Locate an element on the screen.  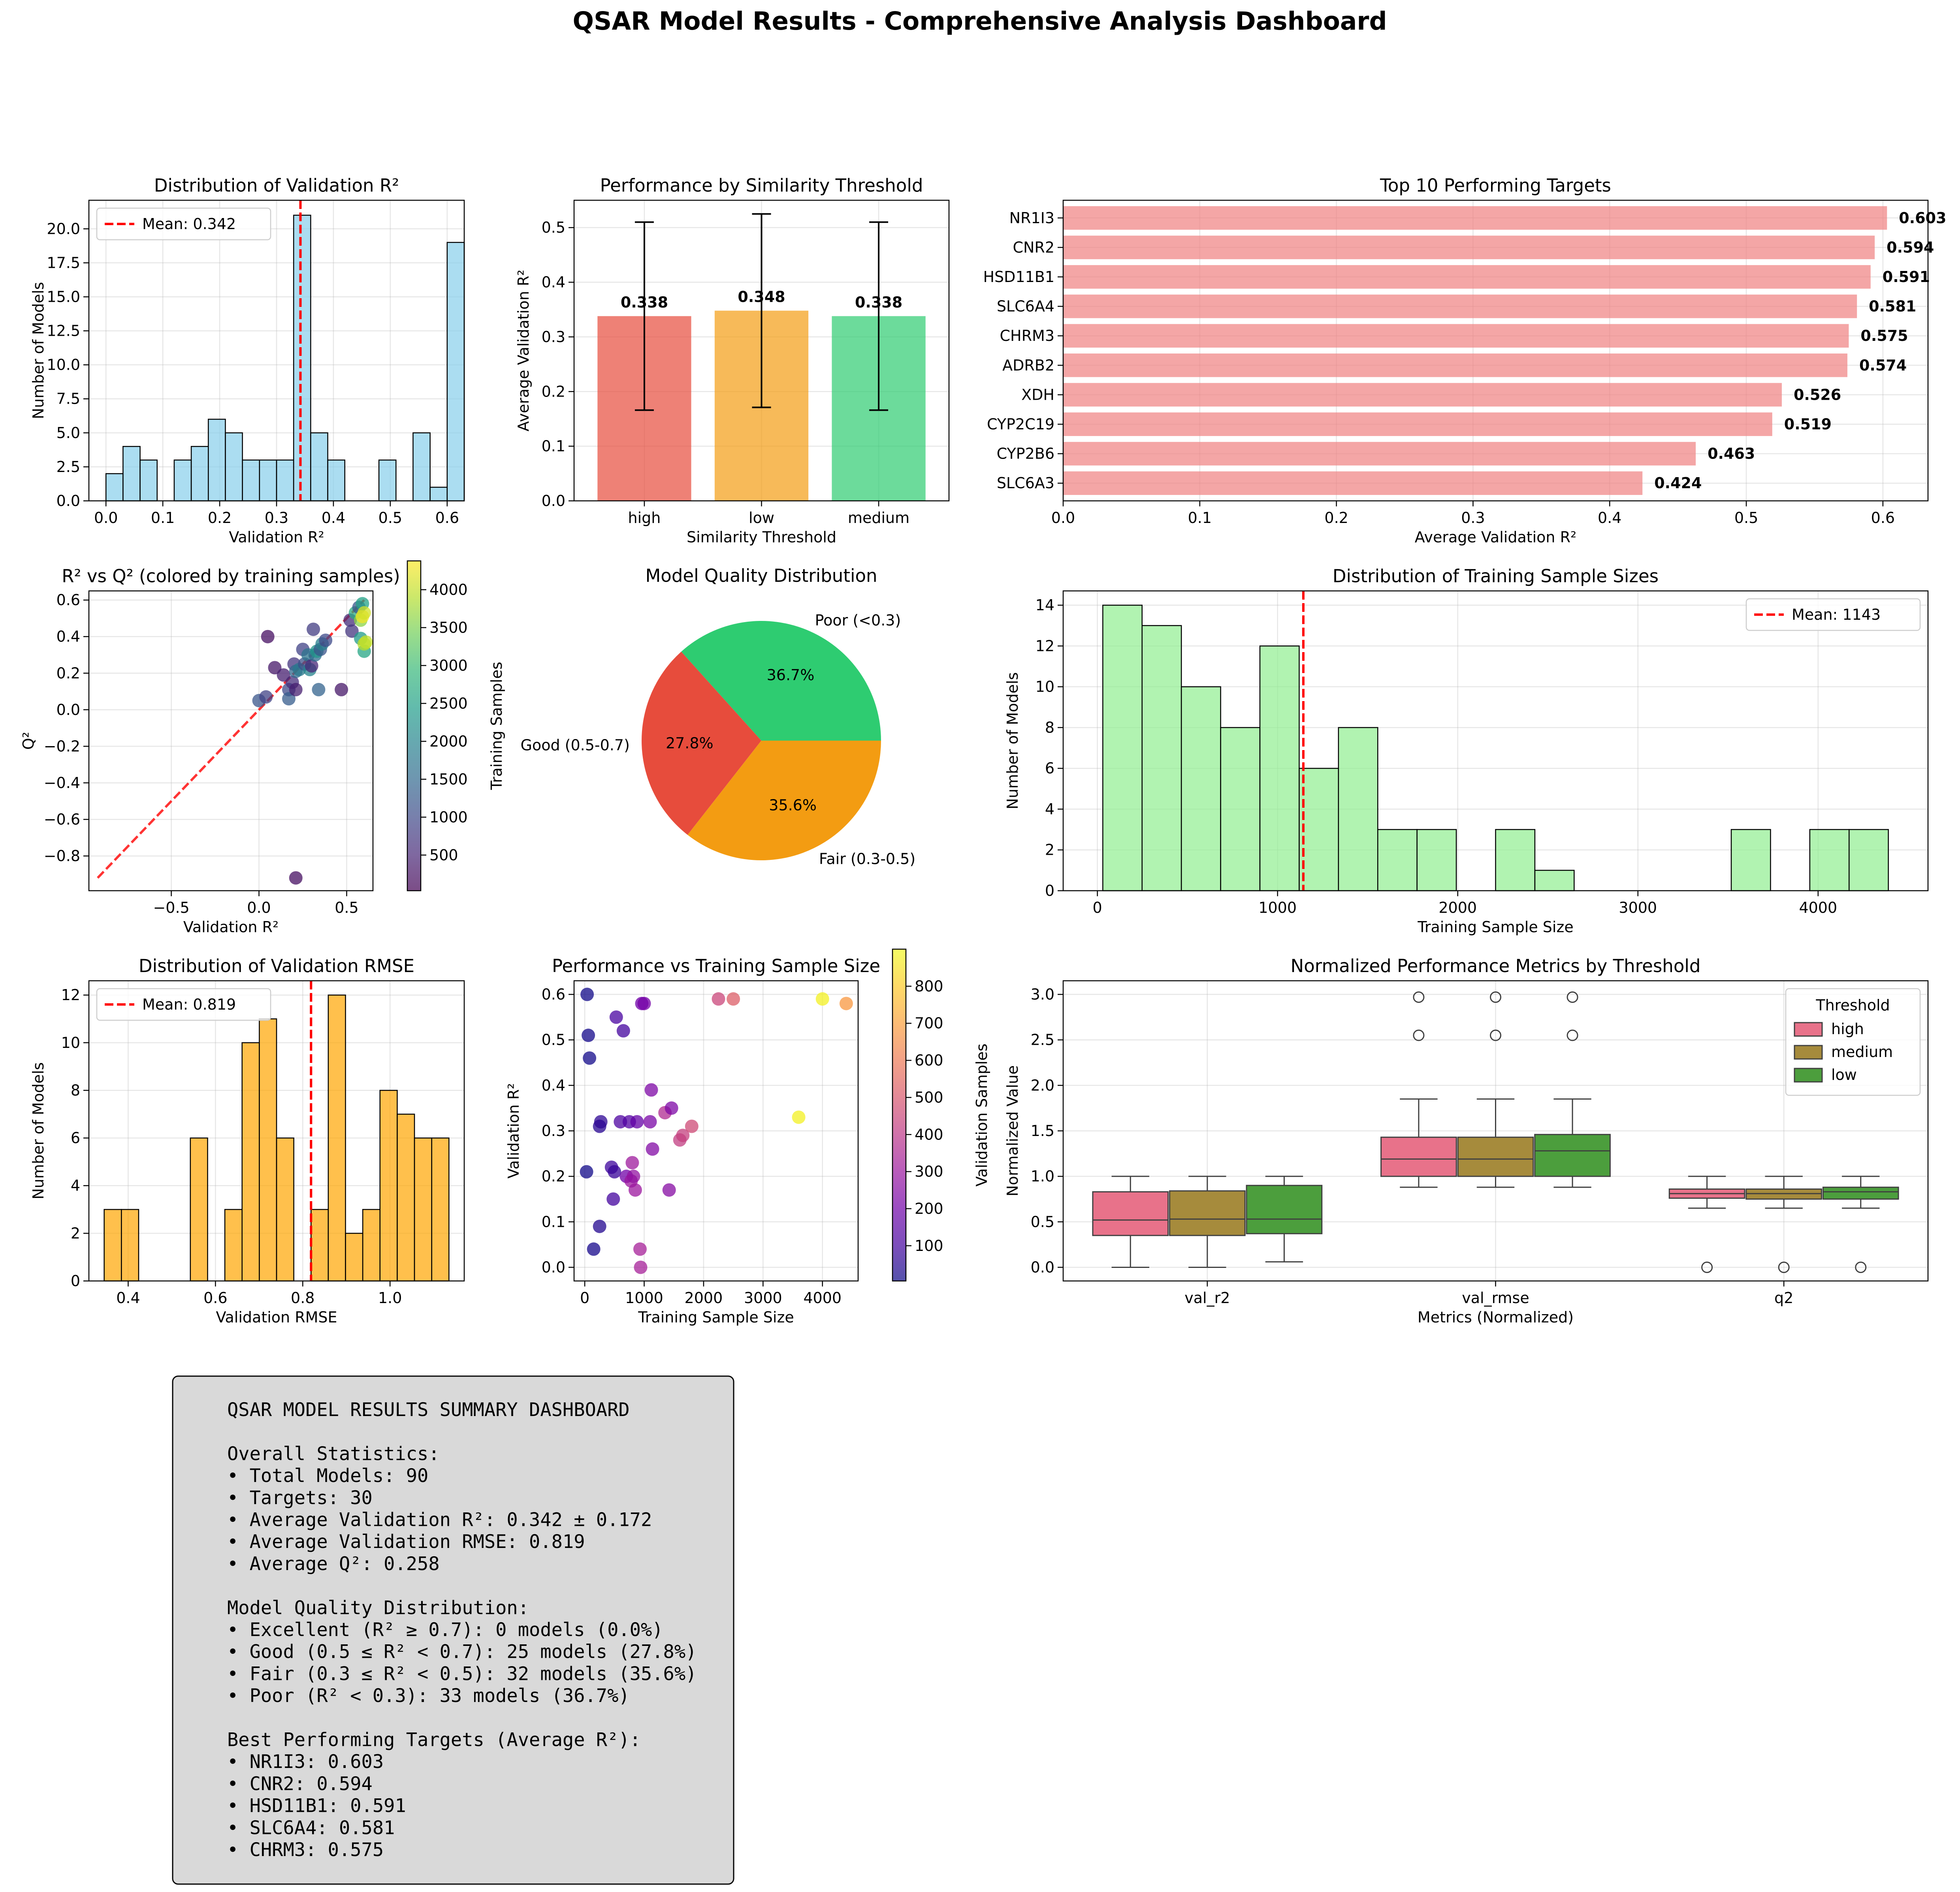
colorbar-tick-label: 700 is located at coordinates (929, 1024).